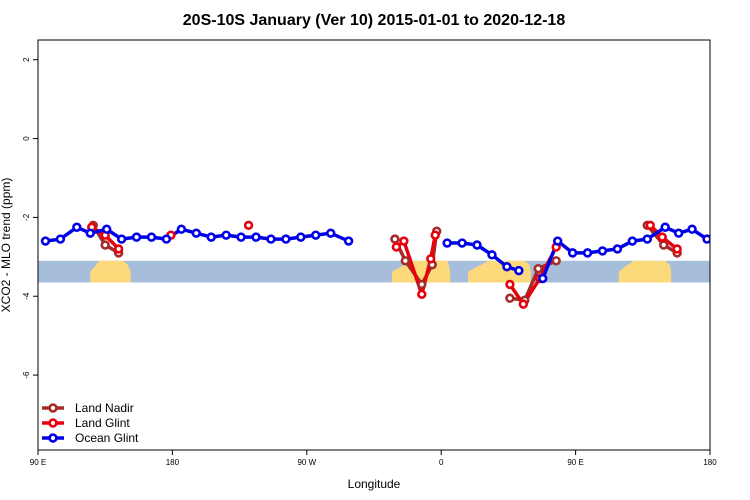  Describe the element at coordinates (104, 408) in the screenshot. I see `legend-label: Land Nadir` at that location.